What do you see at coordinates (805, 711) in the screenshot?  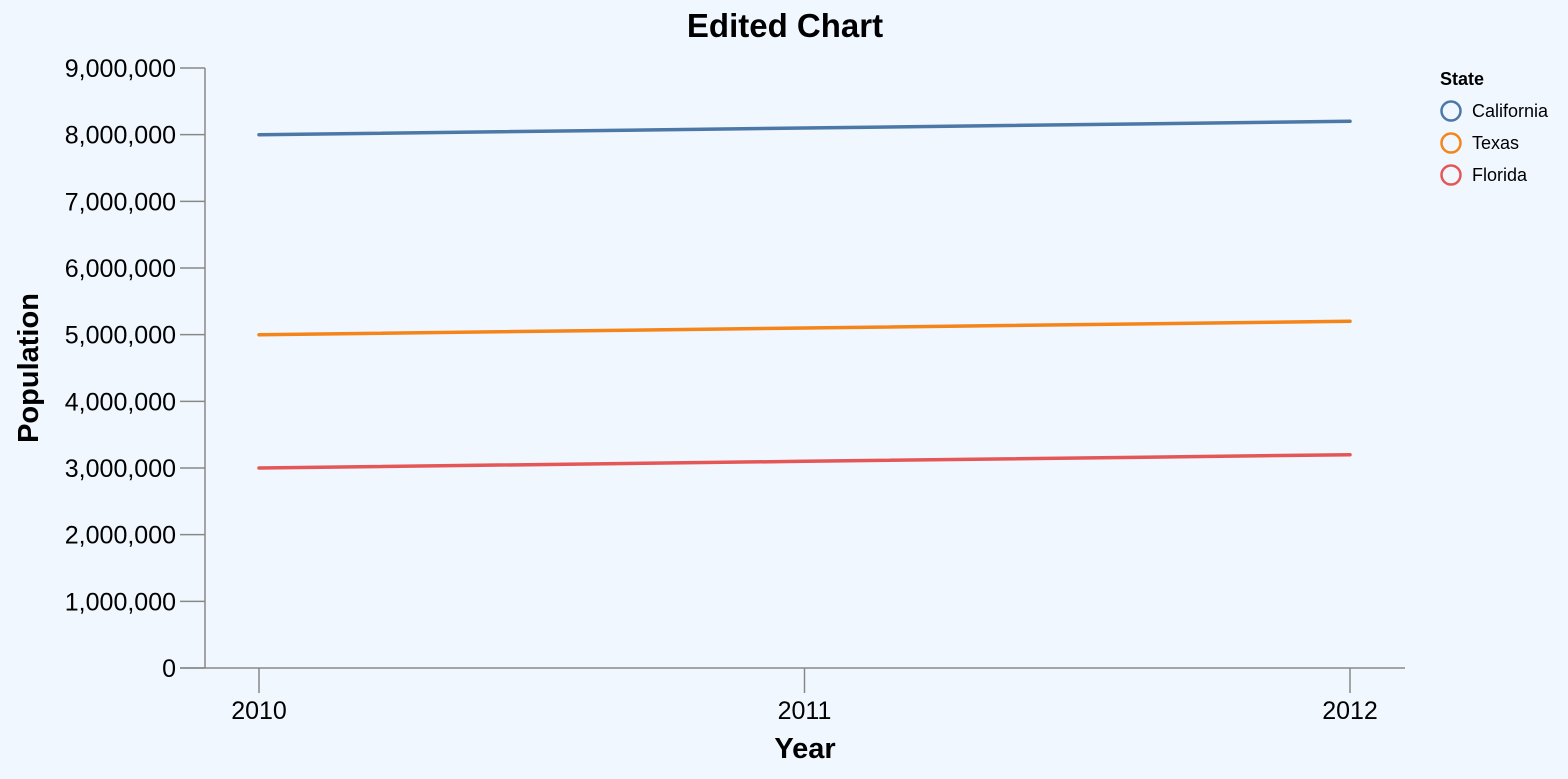 I see `x-tick-label: 2011` at bounding box center [805, 711].